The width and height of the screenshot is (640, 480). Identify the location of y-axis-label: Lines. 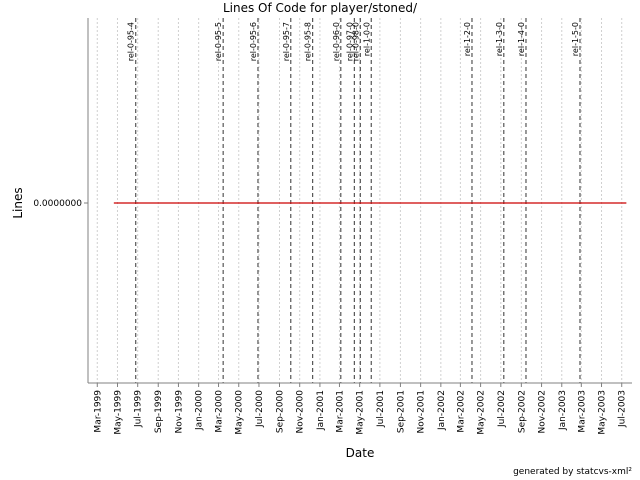
(18, 202).